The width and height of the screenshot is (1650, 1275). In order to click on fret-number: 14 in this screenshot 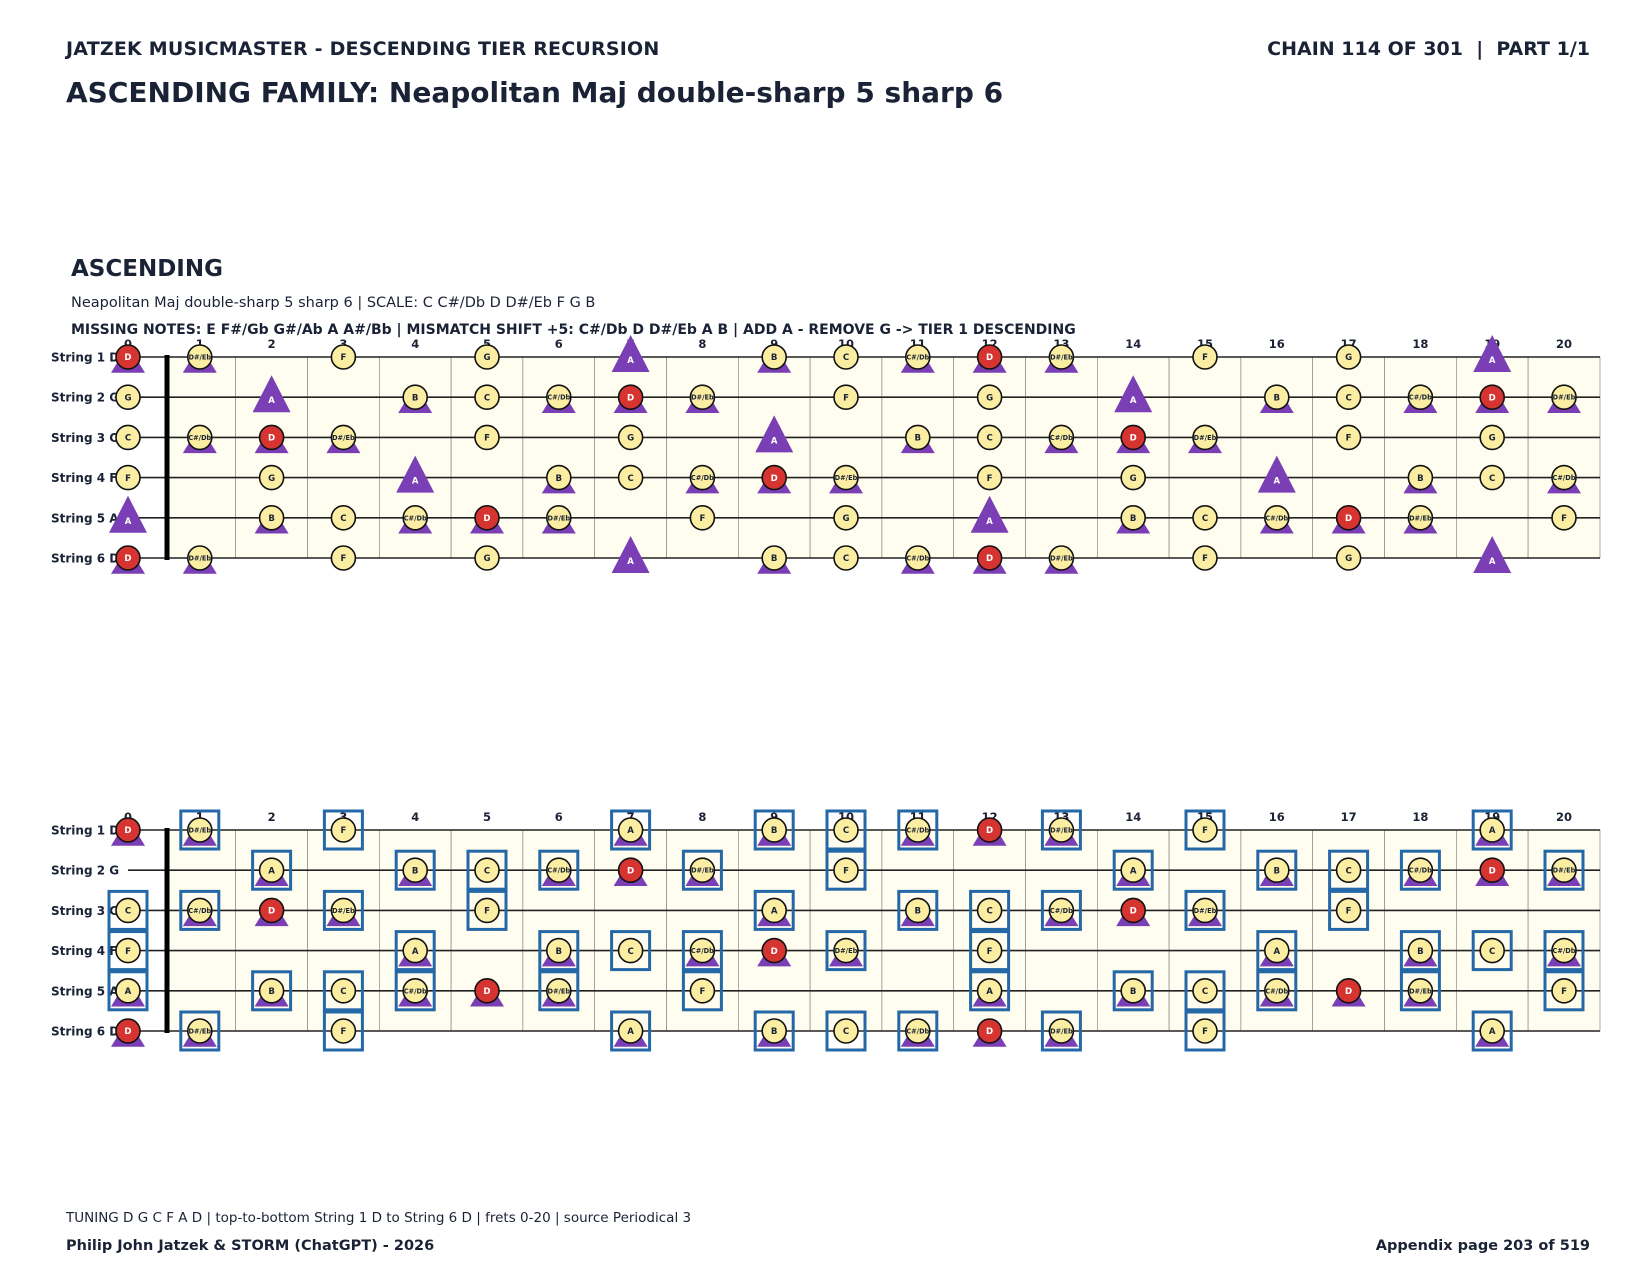, I will do `click(1133, 344)`.